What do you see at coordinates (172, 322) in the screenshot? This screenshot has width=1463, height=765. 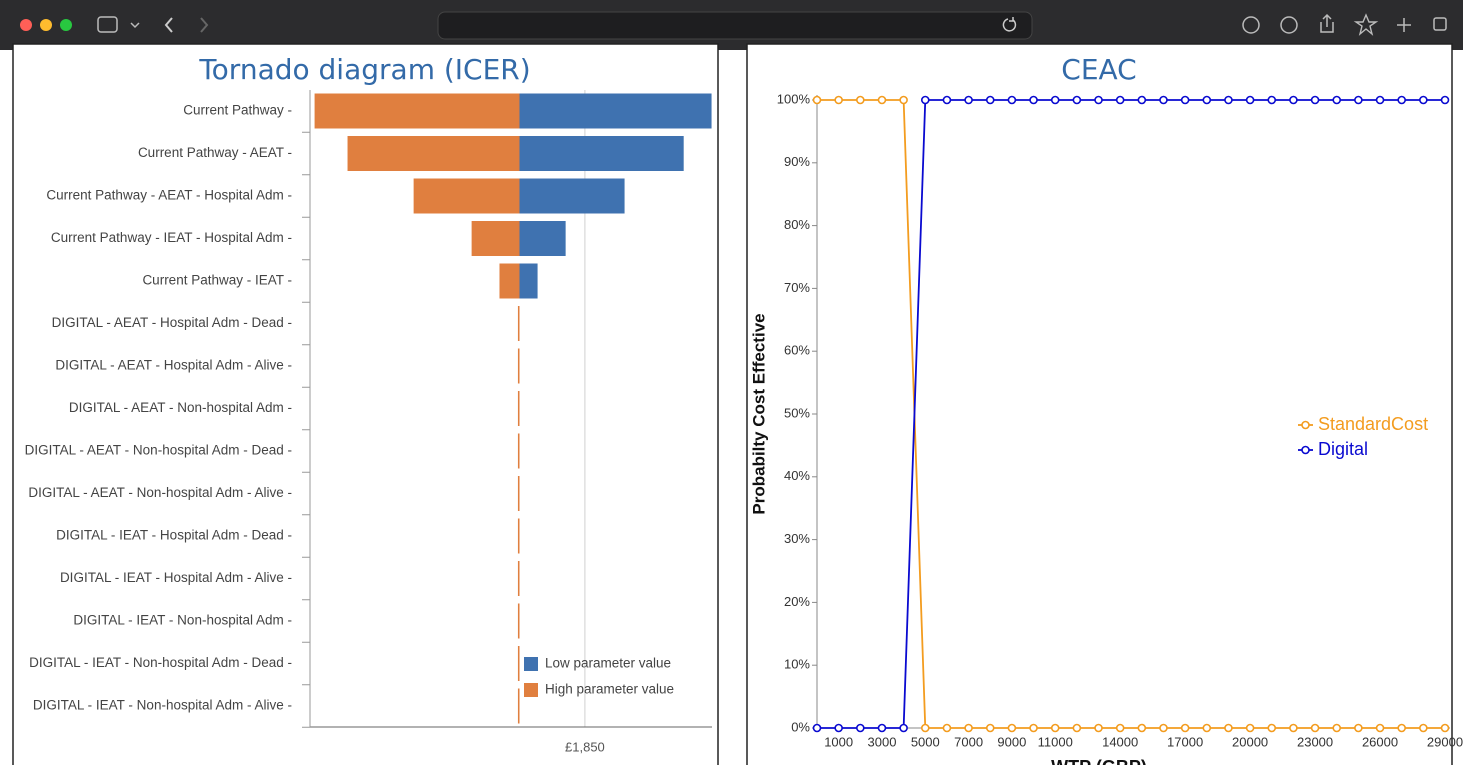 I see `y-tick-label: DIGITAL - AEAT - Hospital Adm - Dead -` at bounding box center [172, 322].